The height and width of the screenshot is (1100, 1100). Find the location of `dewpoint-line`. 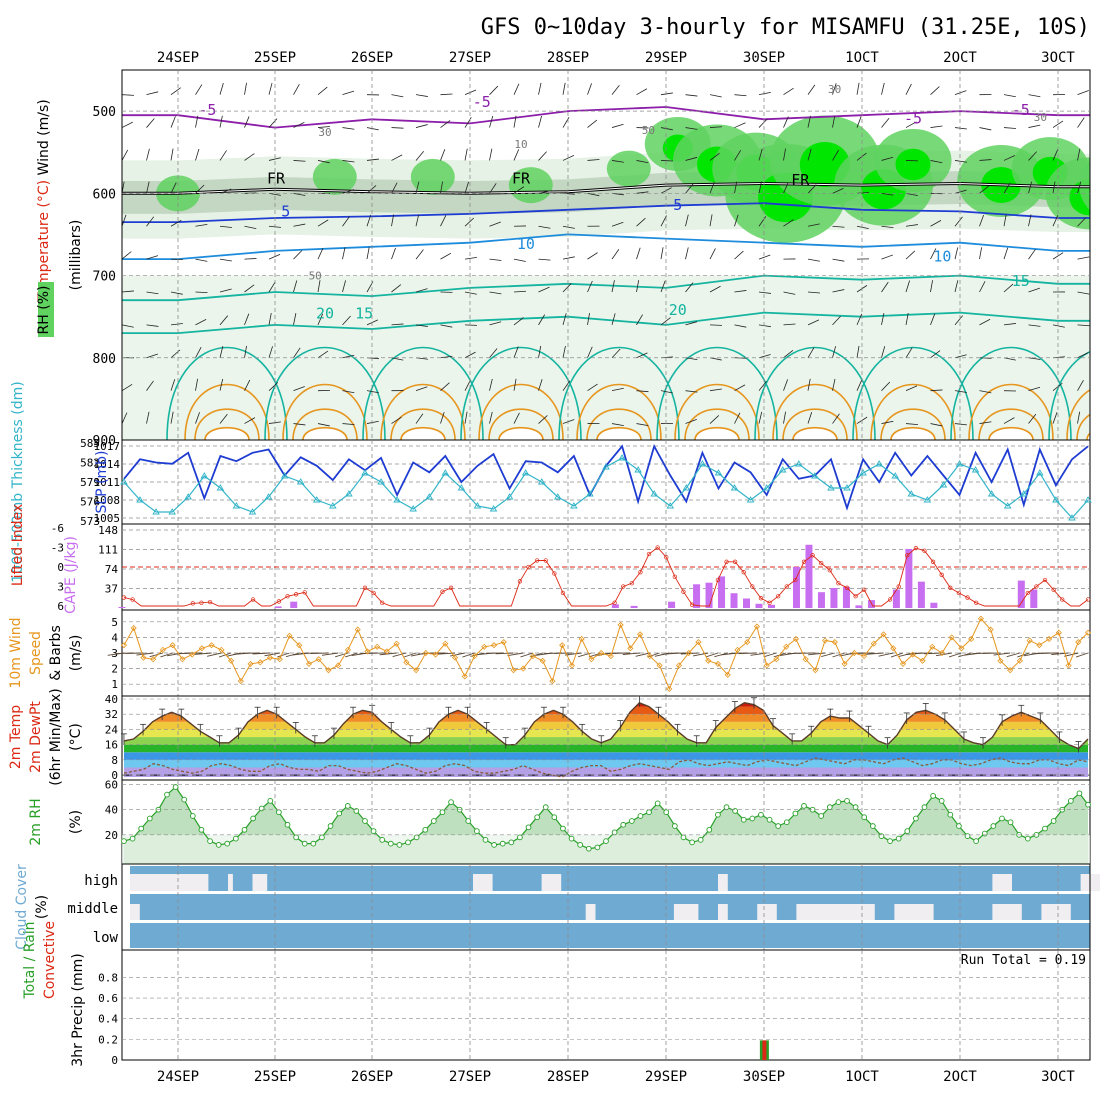

dewpoint-line is located at coordinates (606, 767).